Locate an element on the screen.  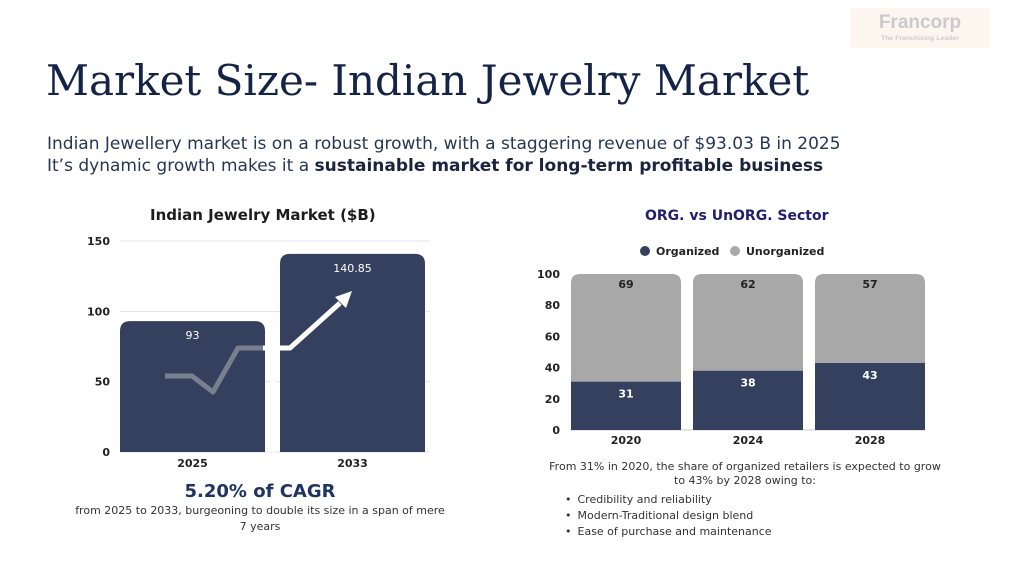
bar-unorganized-2024 is located at coordinates (748, 322).